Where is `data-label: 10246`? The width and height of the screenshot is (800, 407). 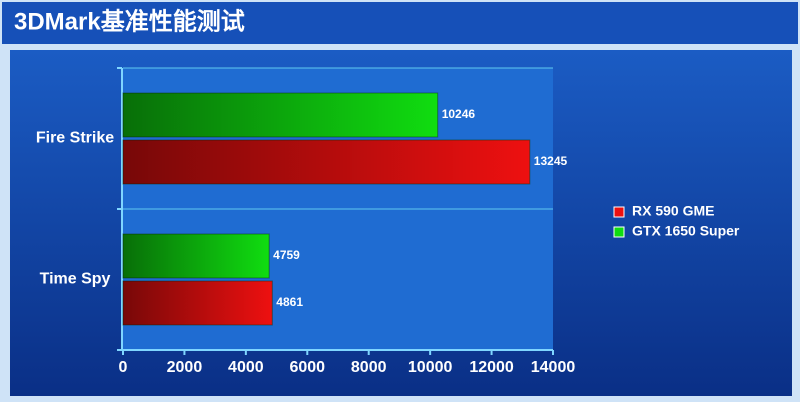 data-label: 10246 is located at coordinates (459, 114).